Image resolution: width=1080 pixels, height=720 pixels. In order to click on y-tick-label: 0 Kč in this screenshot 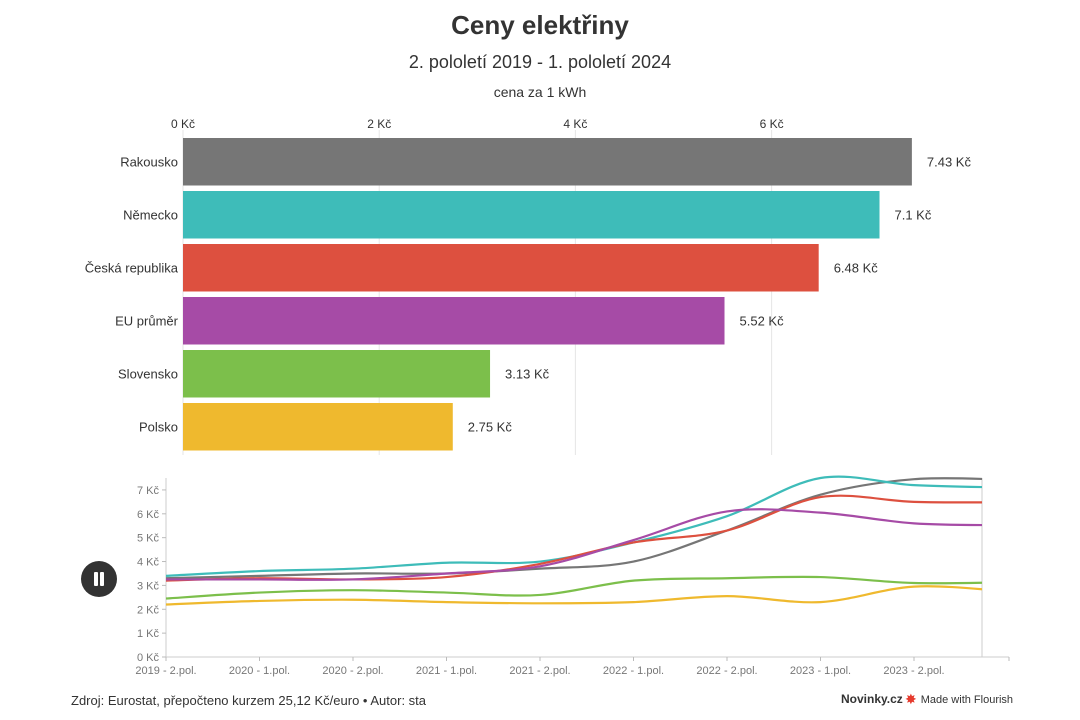, I will do `click(148, 658)`.